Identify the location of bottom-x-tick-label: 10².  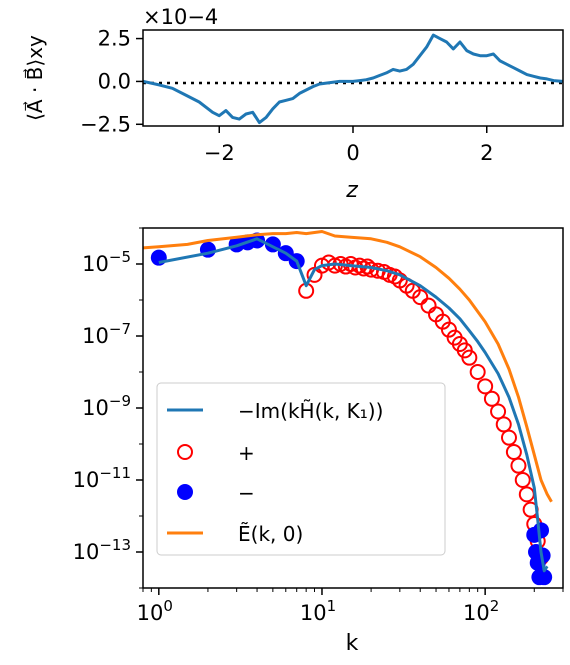
(481, 611).